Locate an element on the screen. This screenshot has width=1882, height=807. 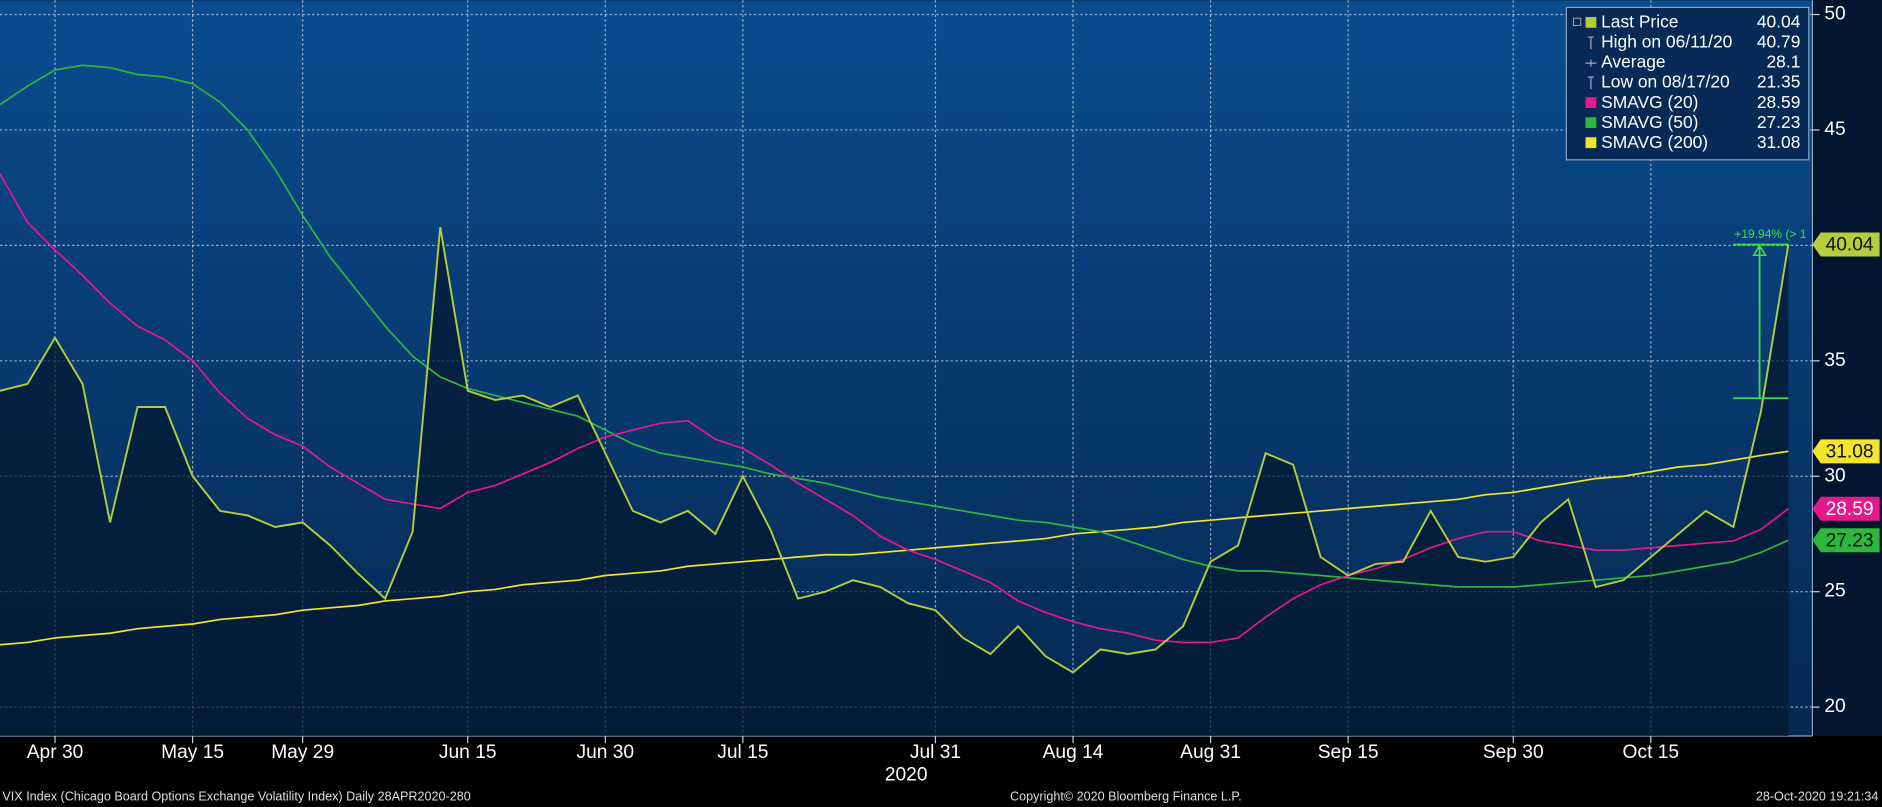
y-tick-label: 25 is located at coordinates (1834, 591).